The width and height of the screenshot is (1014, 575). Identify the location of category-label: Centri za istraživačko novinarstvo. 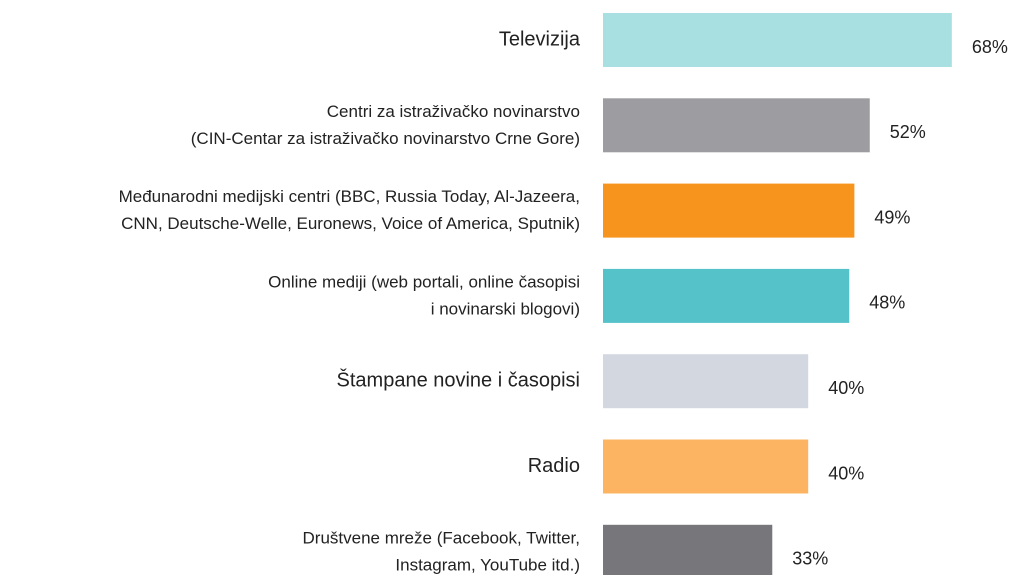
(453, 111).